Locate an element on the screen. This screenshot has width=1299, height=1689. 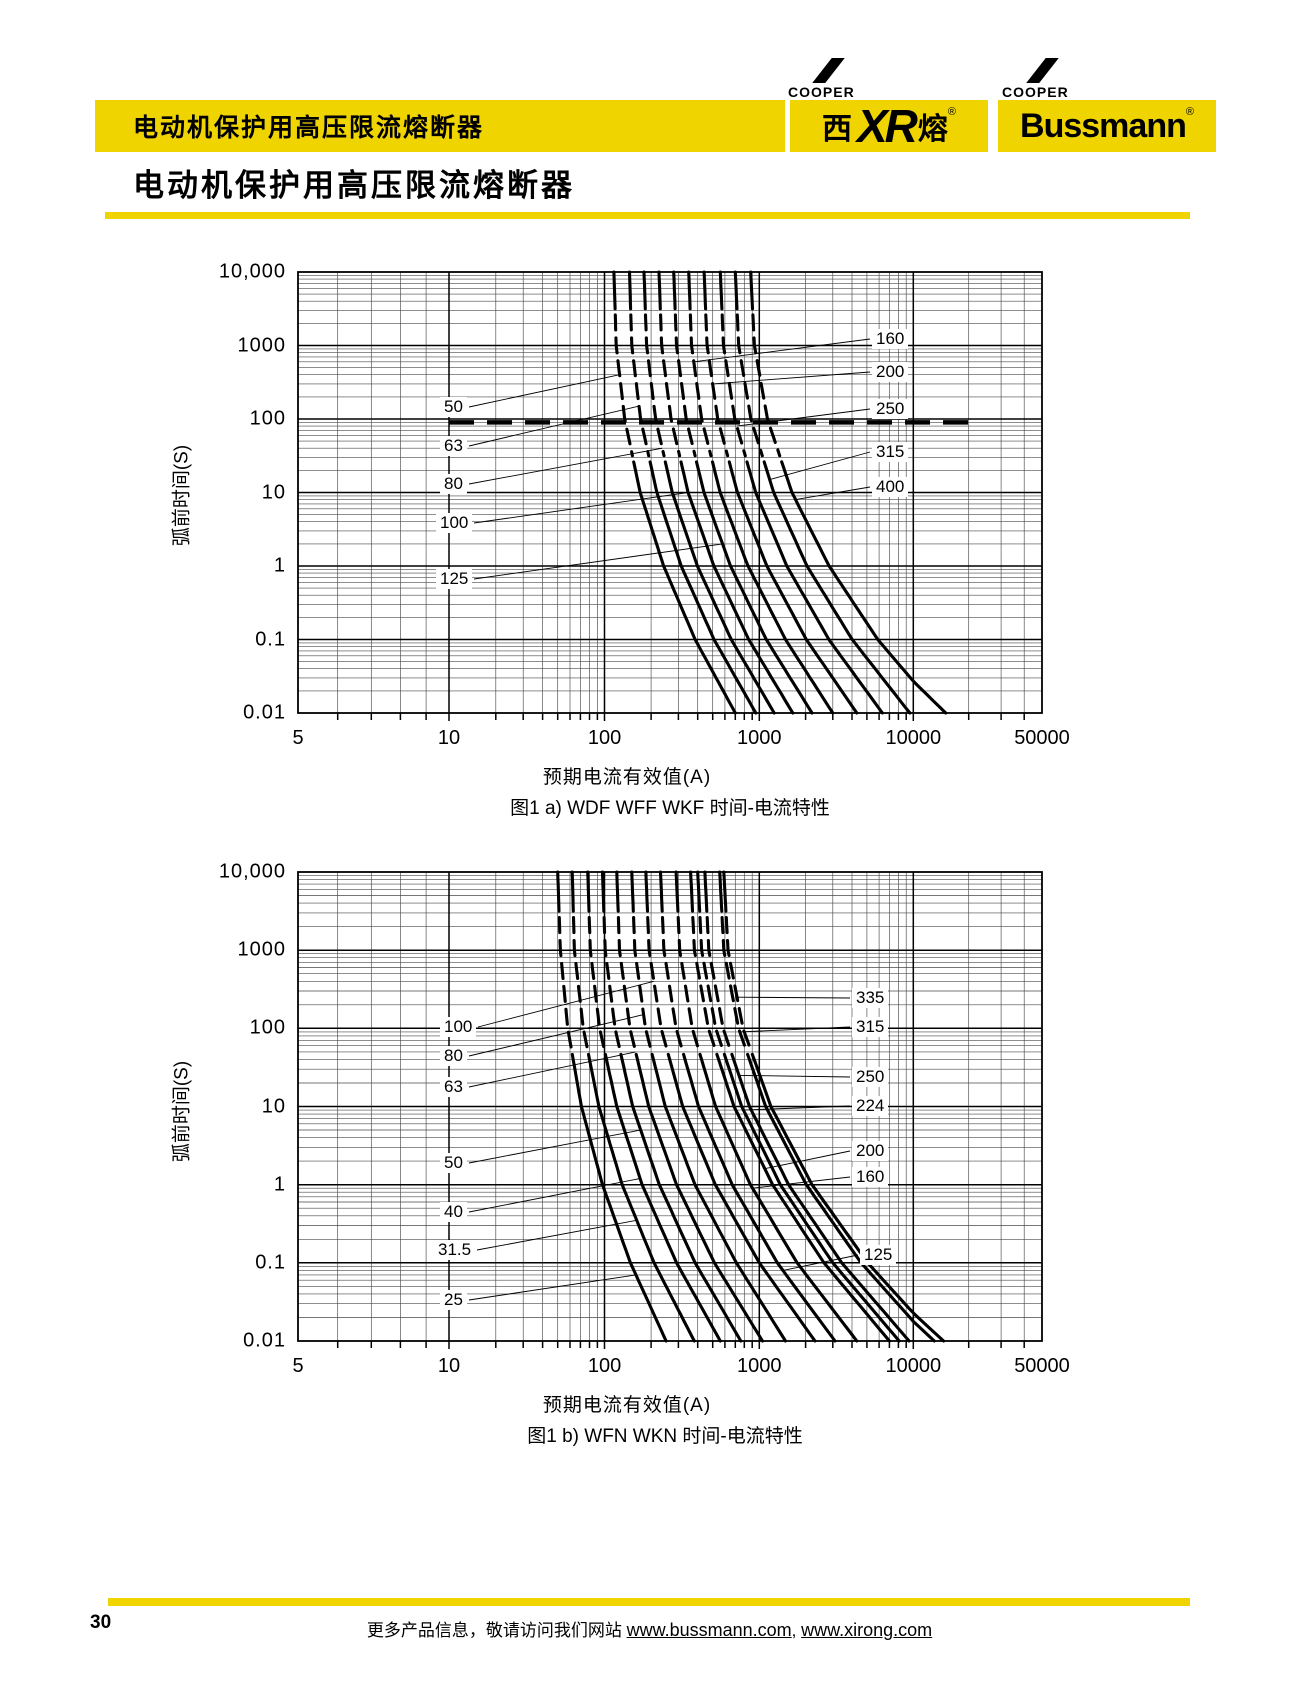
curve-label-335: 335 is located at coordinates (870, 998).